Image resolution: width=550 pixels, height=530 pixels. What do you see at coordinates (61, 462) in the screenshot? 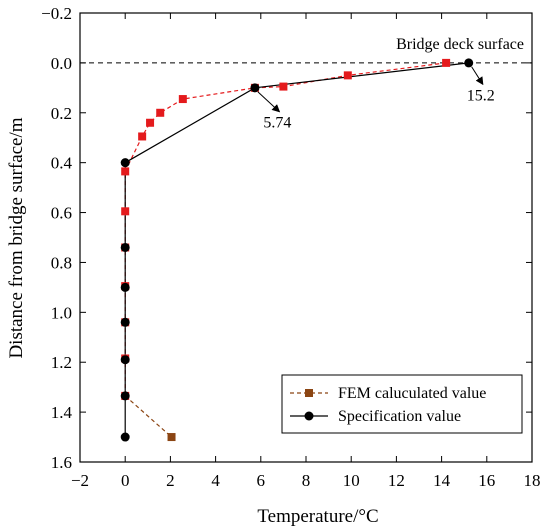
I see `y-tick-label: 1.6` at bounding box center [61, 462].